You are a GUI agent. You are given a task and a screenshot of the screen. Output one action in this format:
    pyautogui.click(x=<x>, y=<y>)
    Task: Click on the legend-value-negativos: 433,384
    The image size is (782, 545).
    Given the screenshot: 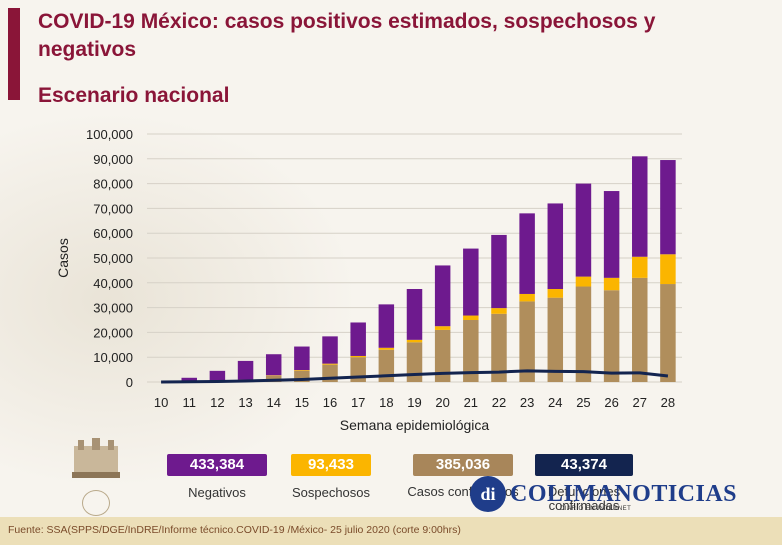 What is the action you would take?
    pyautogui.click(x=217, y=465)
    